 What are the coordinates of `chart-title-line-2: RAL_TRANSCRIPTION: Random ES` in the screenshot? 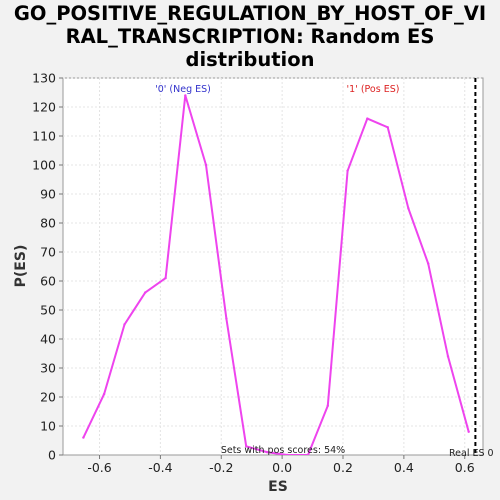 It's located at (250, 36).